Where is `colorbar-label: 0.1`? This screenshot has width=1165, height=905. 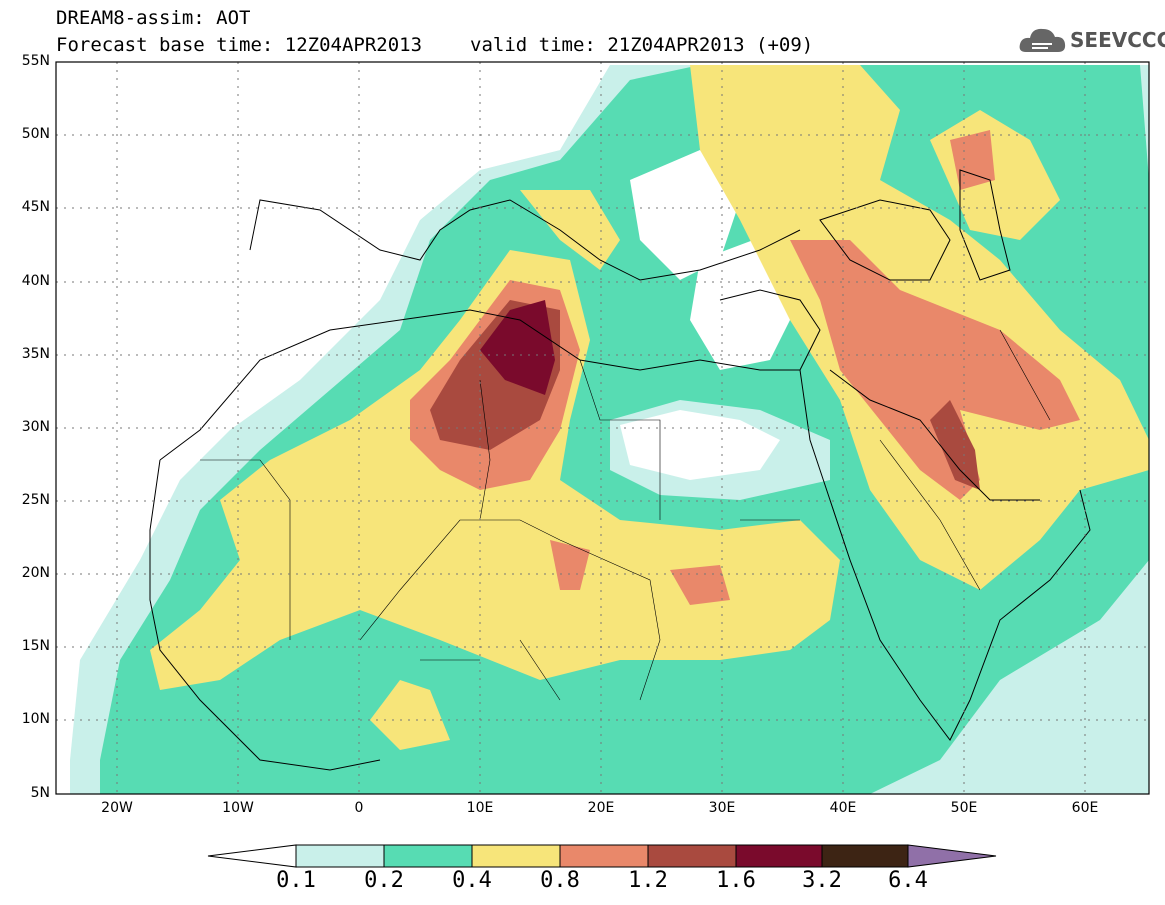
colorbar-label: 0.1 is located at coordinates (296, 880).